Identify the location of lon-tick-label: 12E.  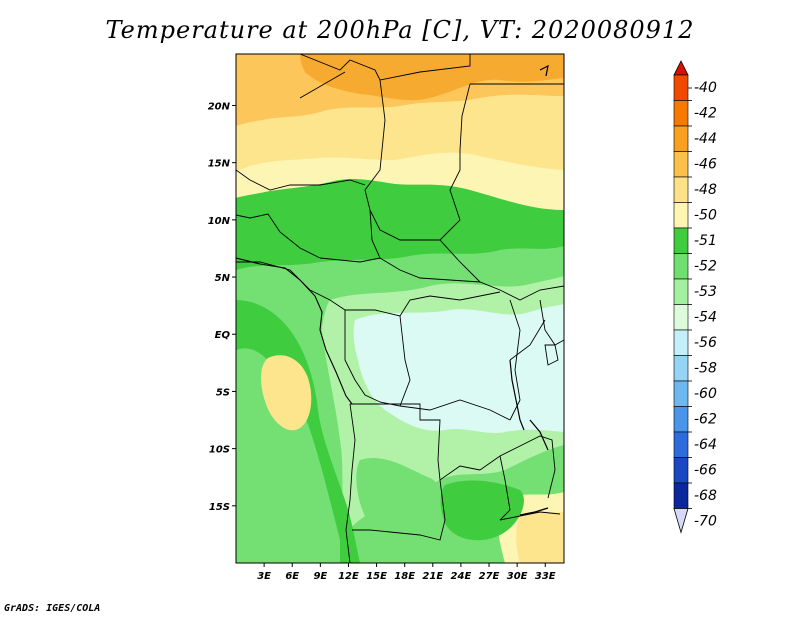
(348, 576).